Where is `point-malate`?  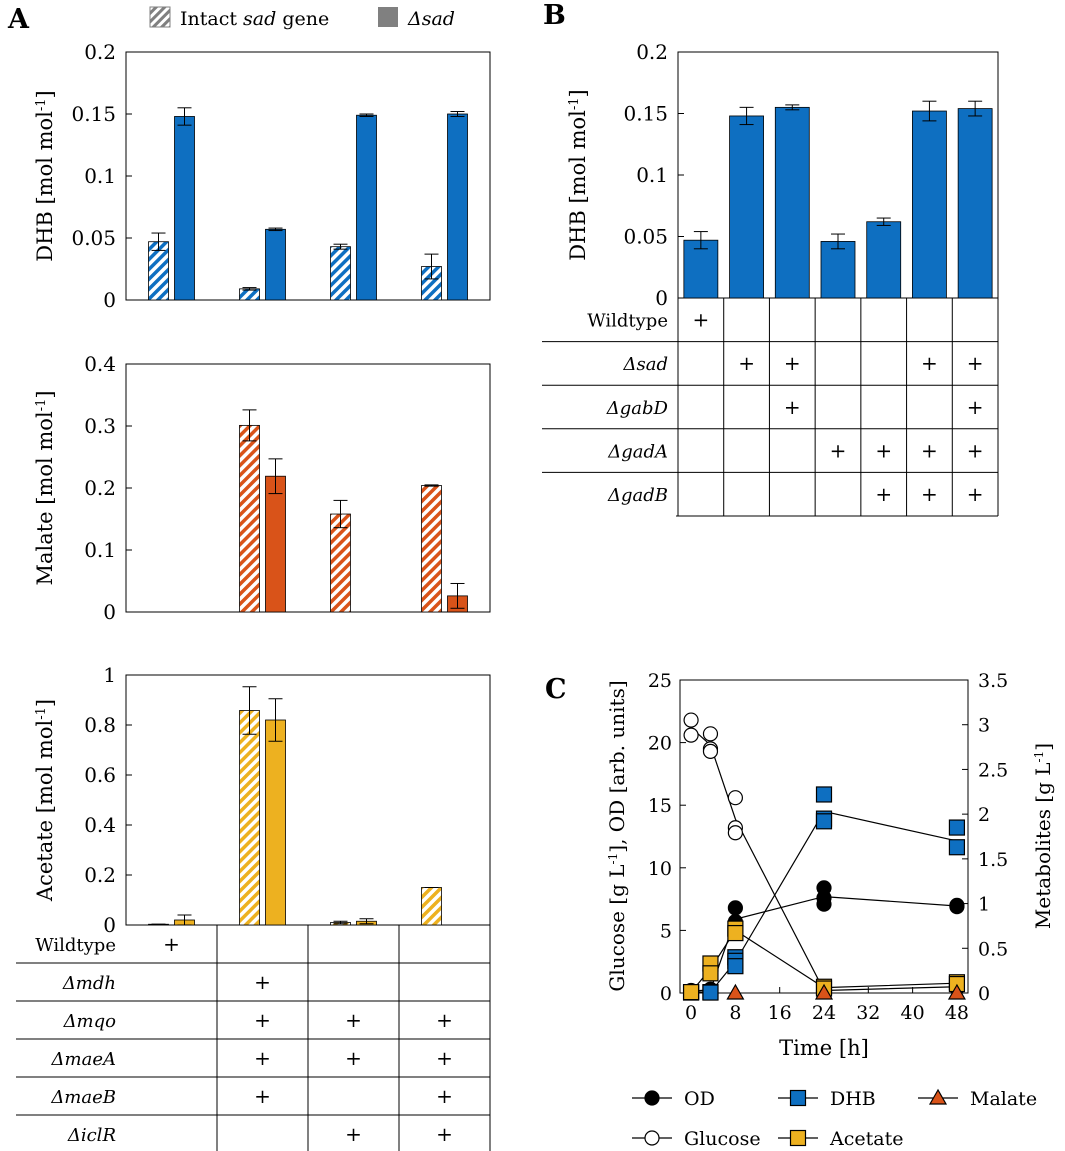
point-malate is located at coordinates (956, 991).